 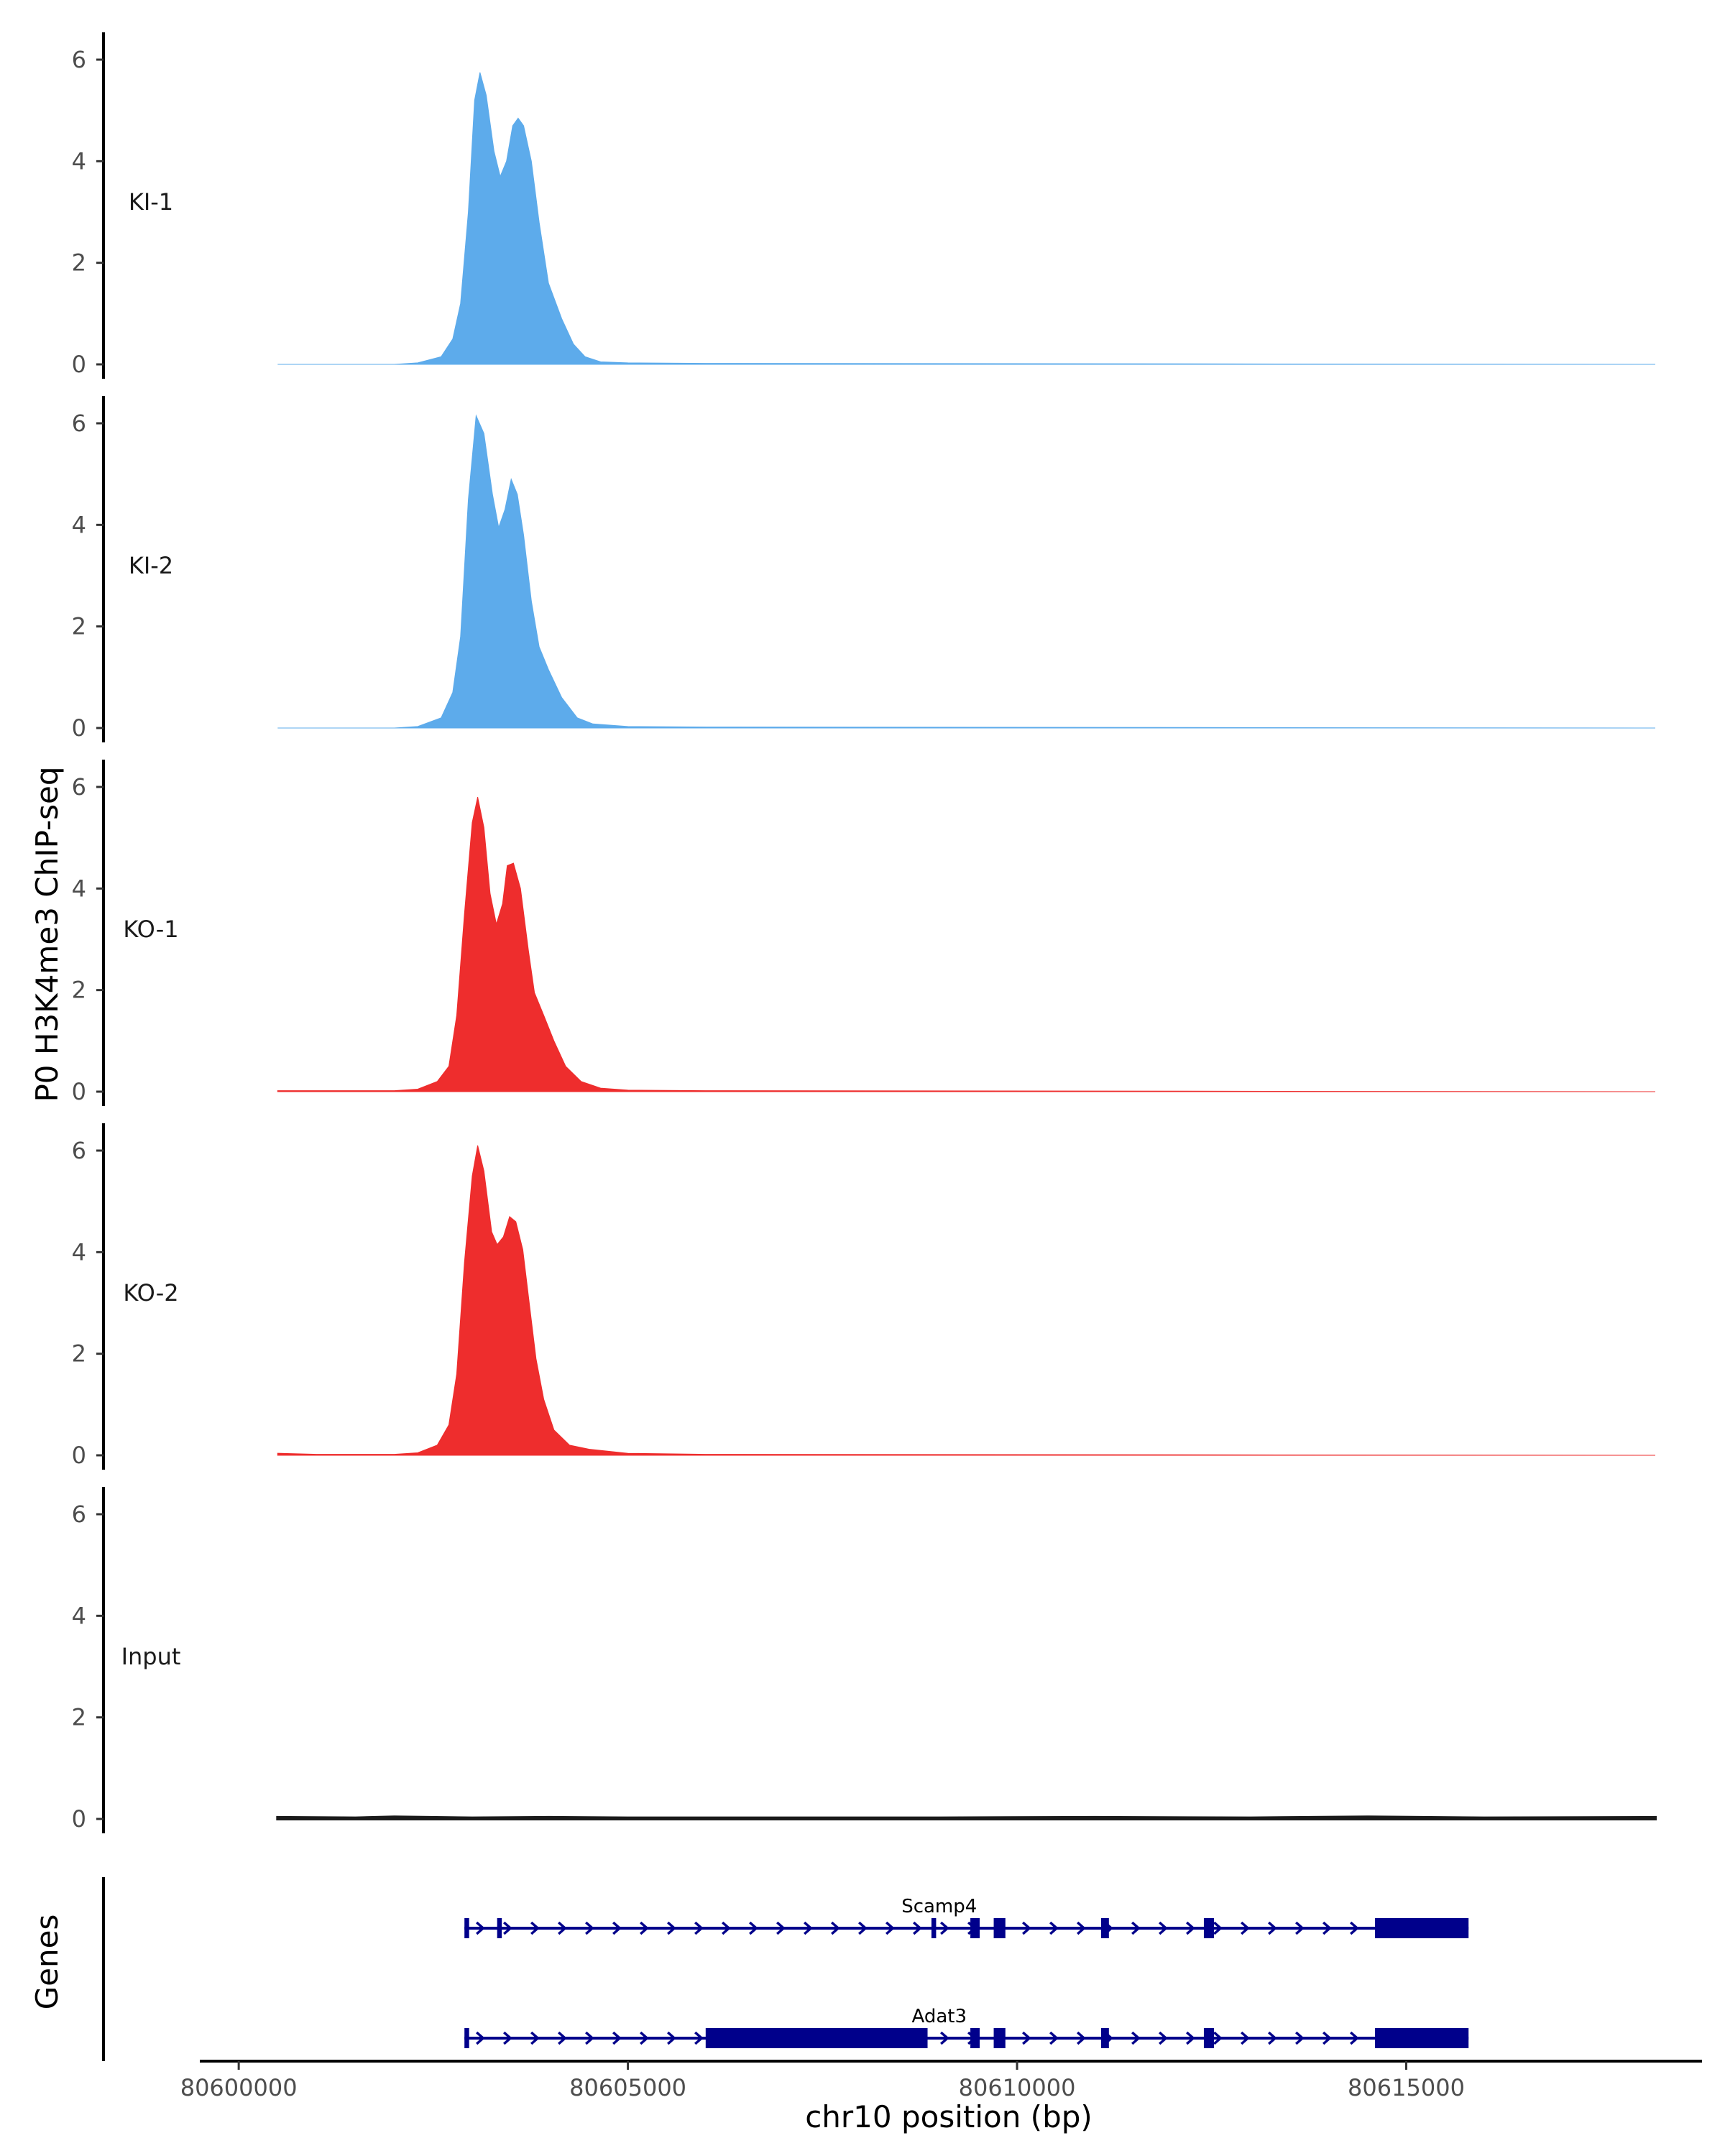 What do you see at coordinates (151, 565) in the screenshot?
I see `track-label: KI-2` at bounding box center [151, 565].